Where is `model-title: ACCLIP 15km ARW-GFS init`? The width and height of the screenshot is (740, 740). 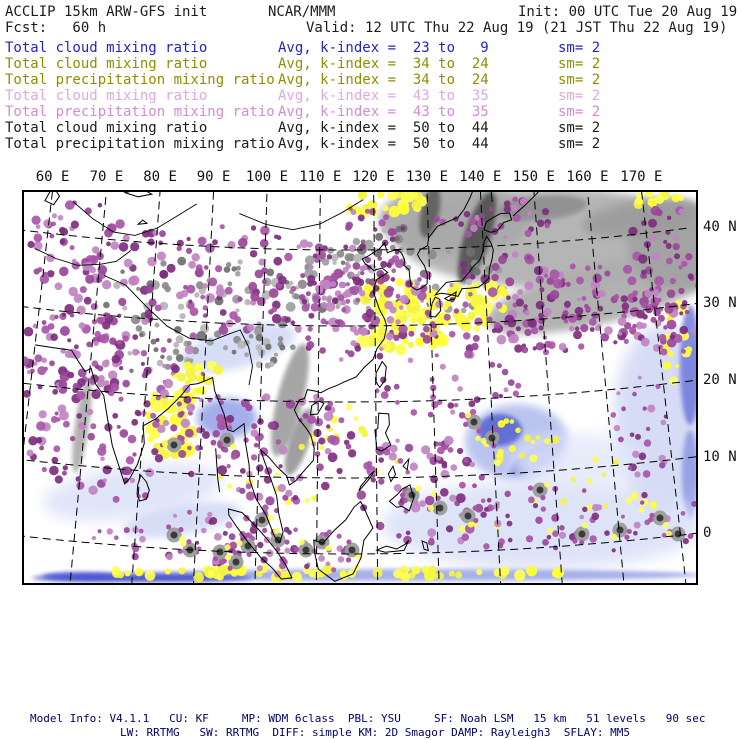
model-title: ACCLIP 15km ARW-GFS init is located at coordinates (106, 12).